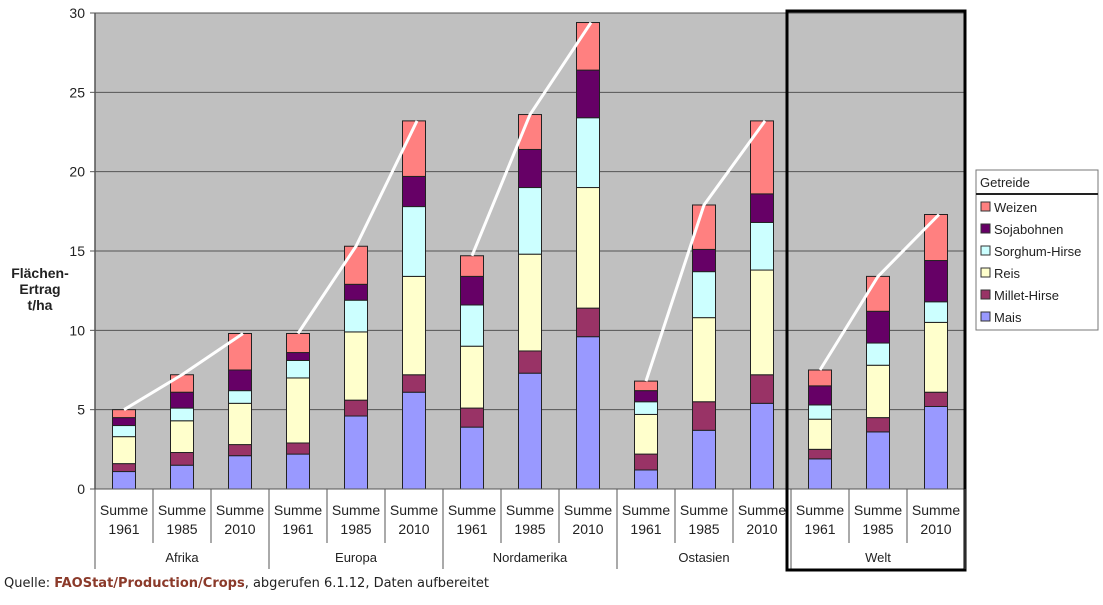 The image size is (1103, 605). I want to click on y-axis-label: Flächen-Ertrag t/ha, so click(40, 289).